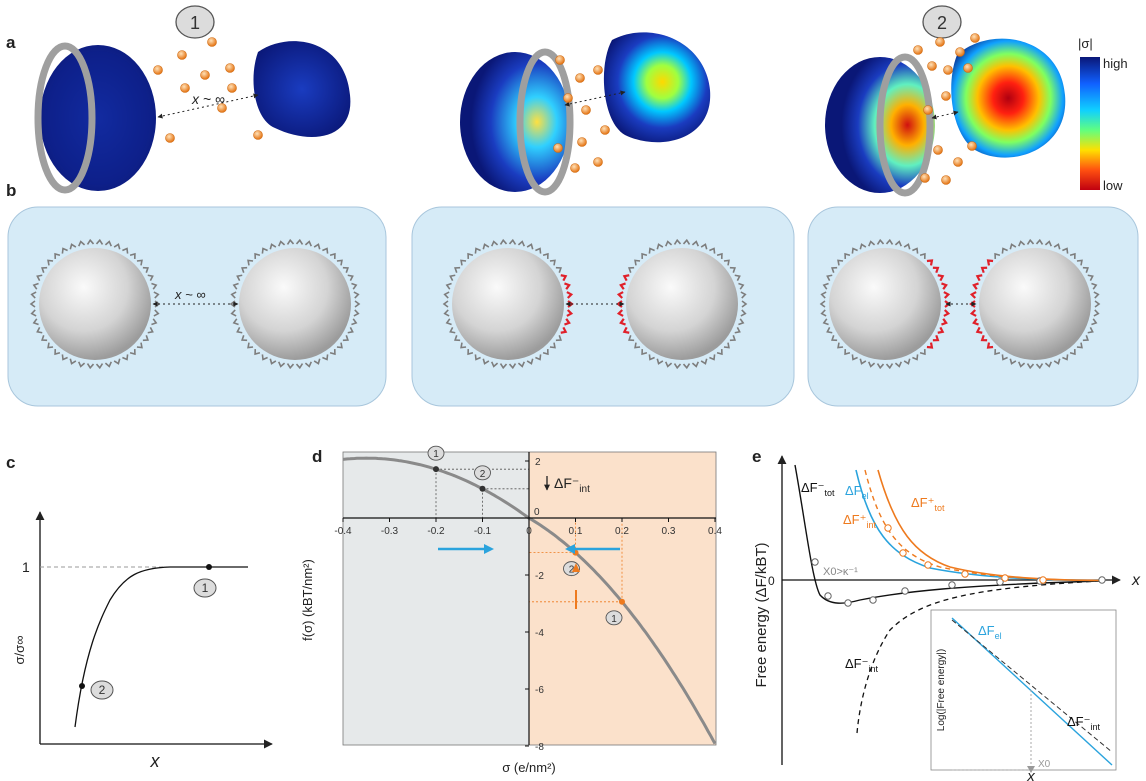 This screenshot has height=781, width=1146. I want to click on d-x-tick: 0, so click(529, 531).